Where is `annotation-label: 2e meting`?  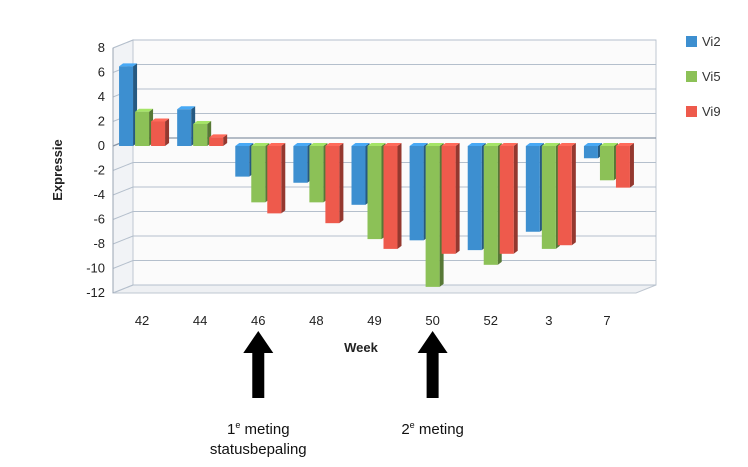
annotation-label: 2e meting is located at coordinates (433, 429).